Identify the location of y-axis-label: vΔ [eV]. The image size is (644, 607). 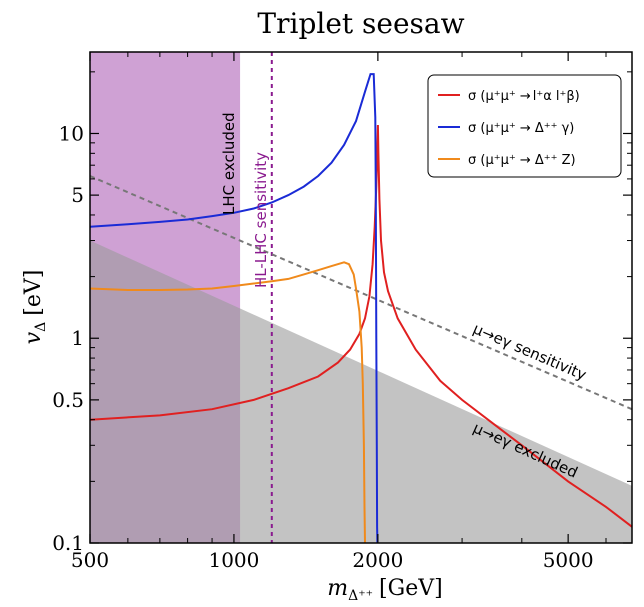
(35, 307).